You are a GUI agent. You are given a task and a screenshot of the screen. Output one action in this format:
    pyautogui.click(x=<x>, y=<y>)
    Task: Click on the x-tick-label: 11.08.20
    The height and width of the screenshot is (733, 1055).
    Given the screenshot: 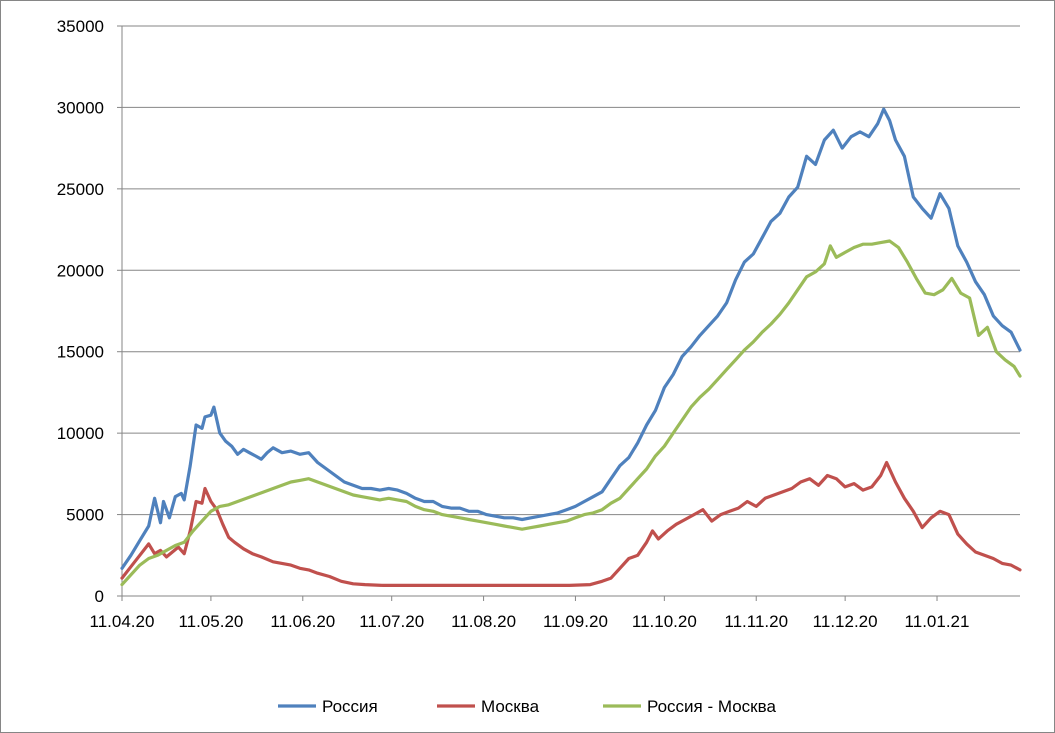 What is the action you would take?
    pyautogui.click(x=483, y=621)
    